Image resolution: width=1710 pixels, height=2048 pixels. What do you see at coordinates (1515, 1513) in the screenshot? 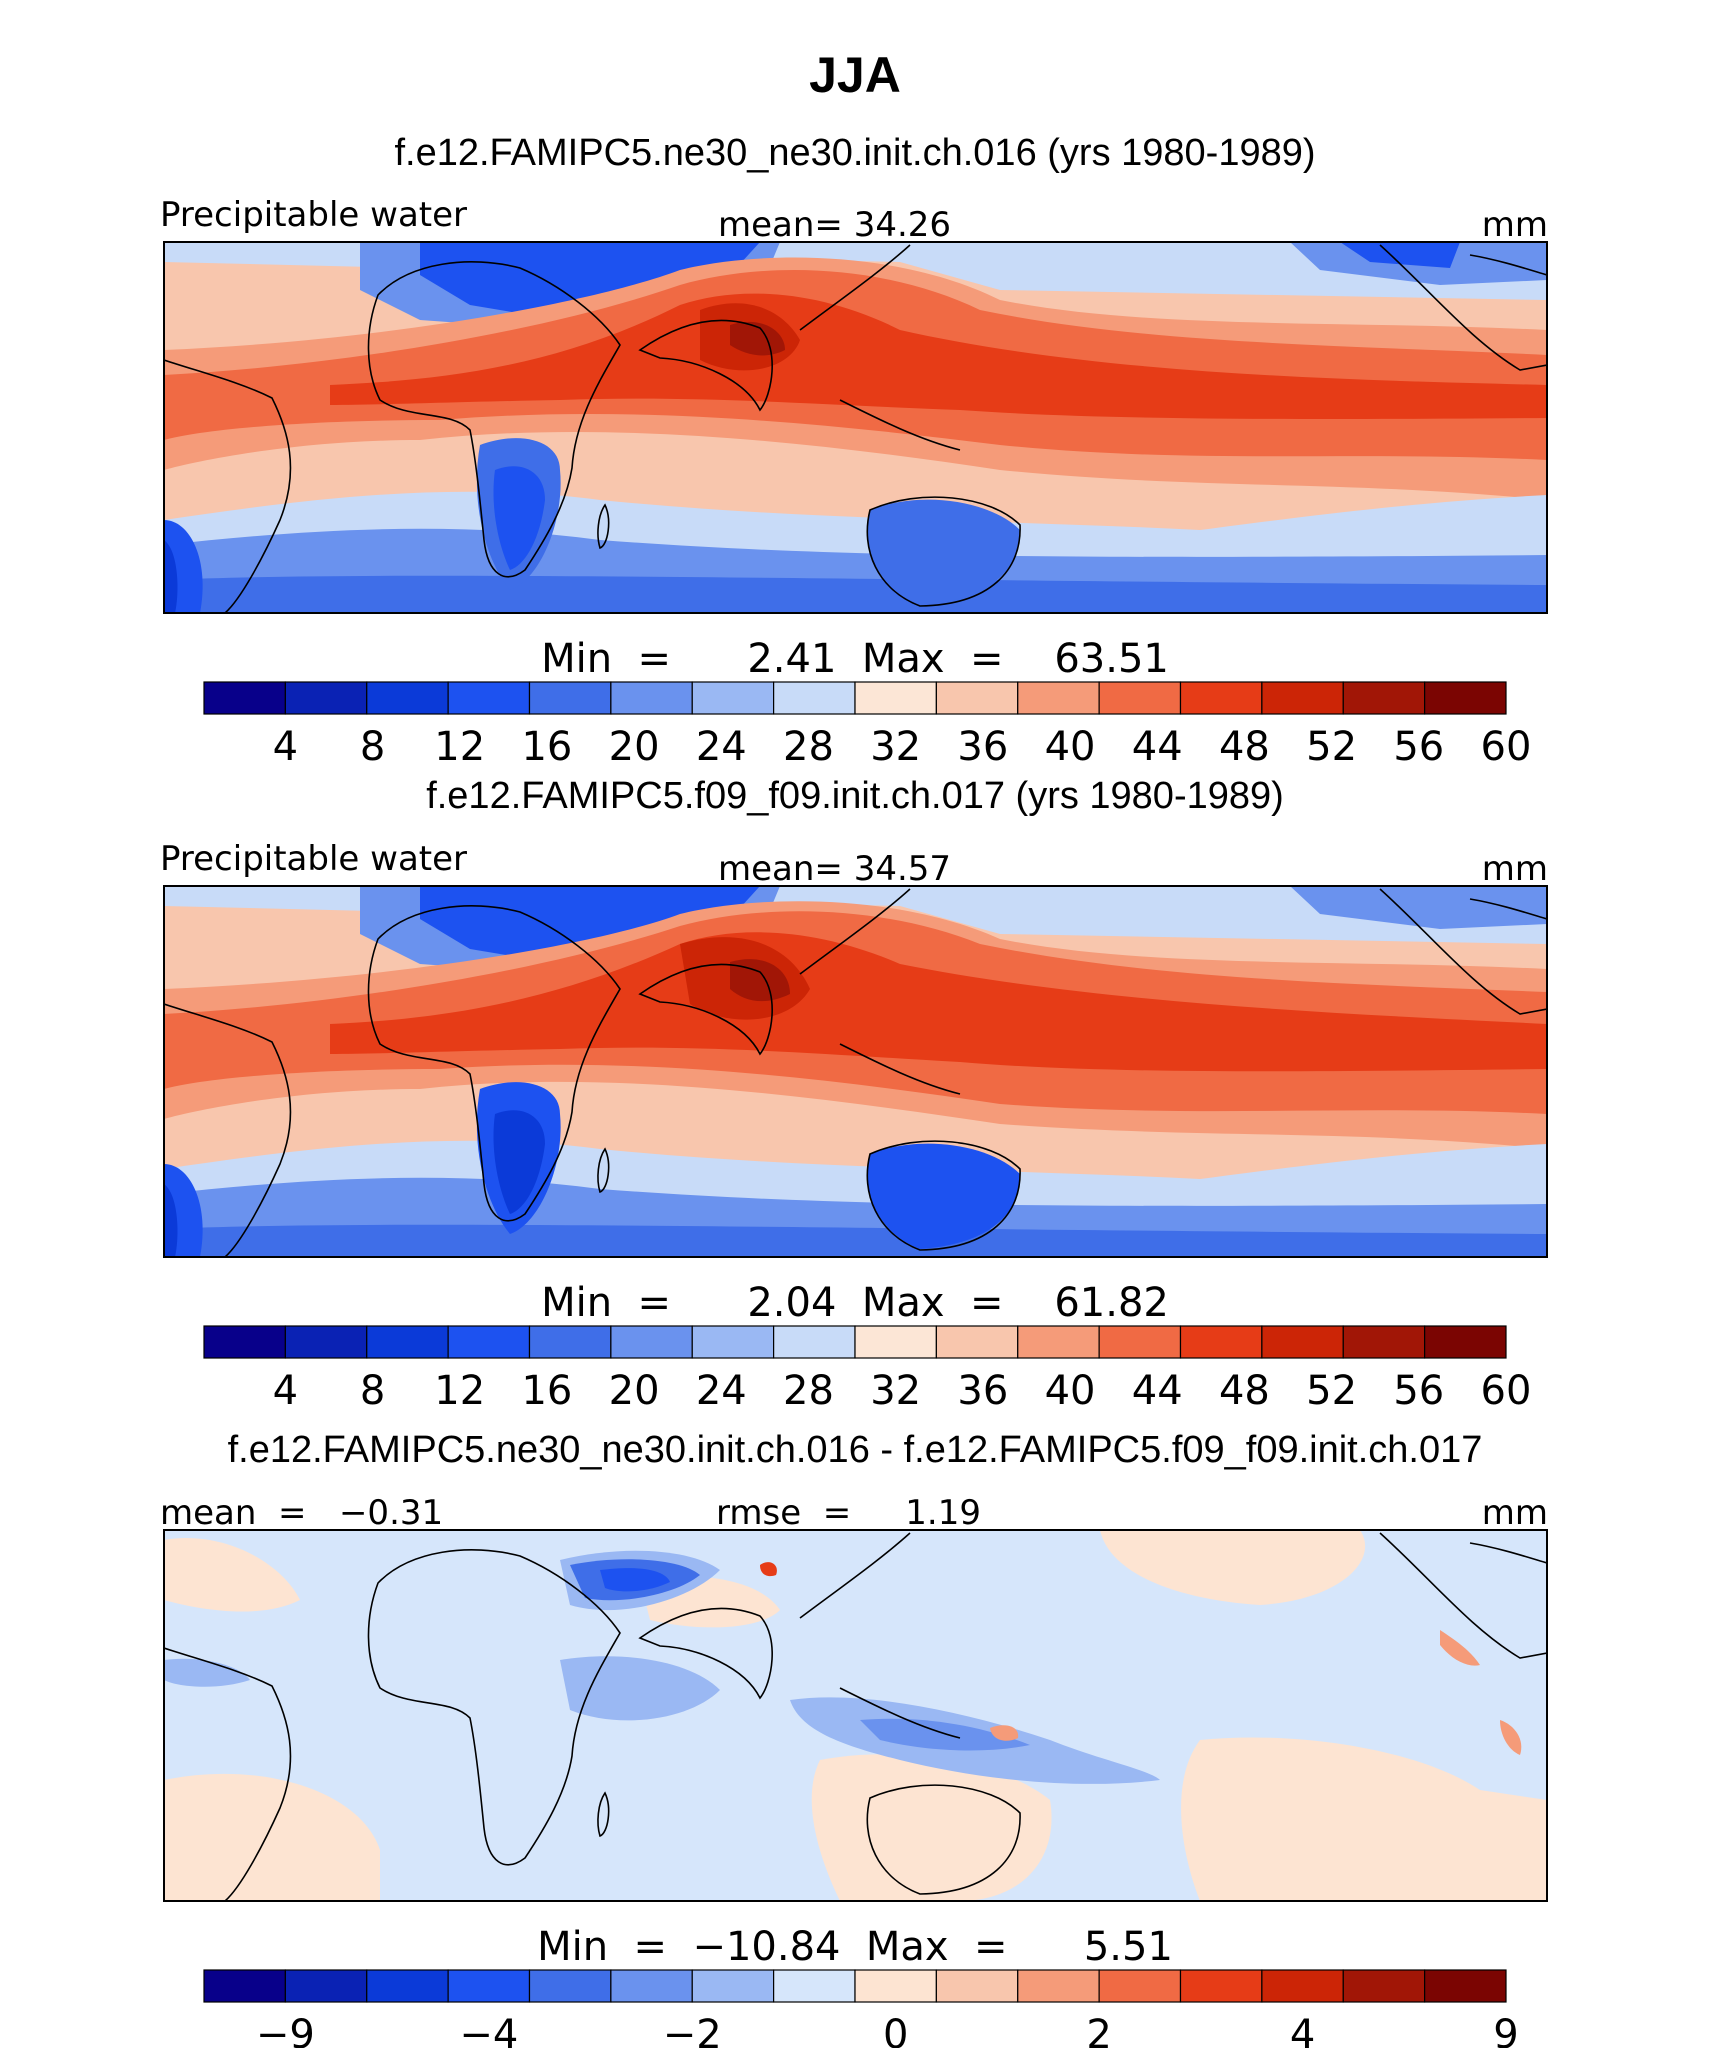
I see `panel-3-units-label: mm` at bounding box center [1515, 1513].